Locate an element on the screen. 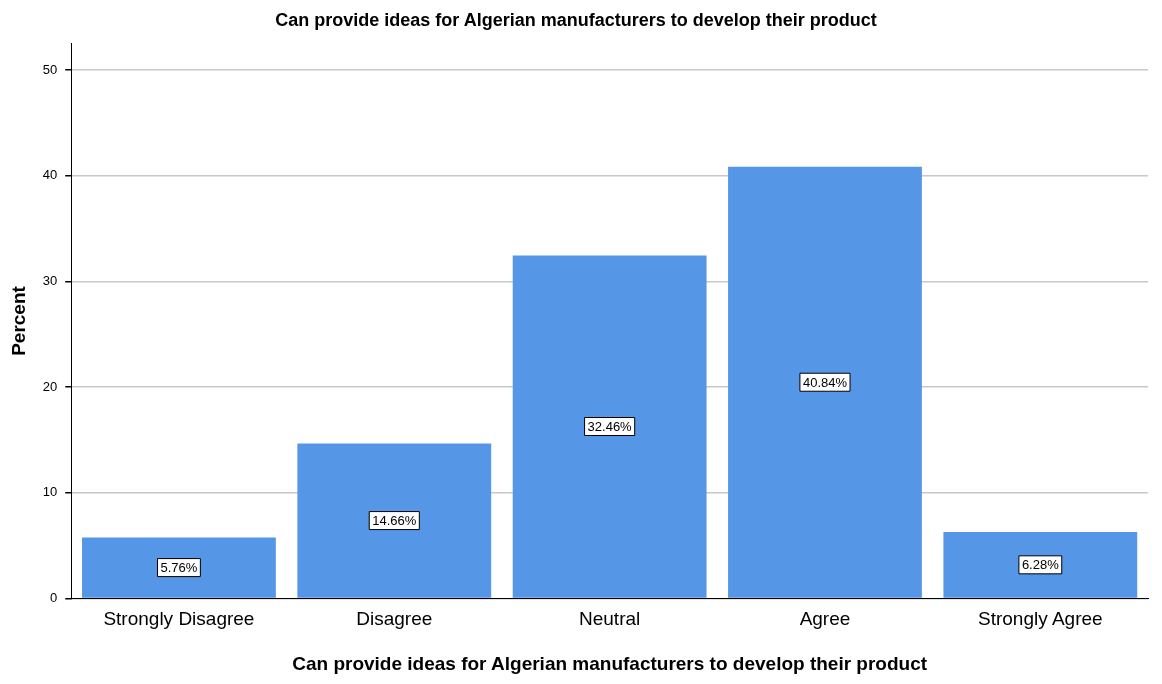 The height and width of the screenshot is (684, 1162). x-tick-label: Strongly Disagree is located at coordinates (179, 619).